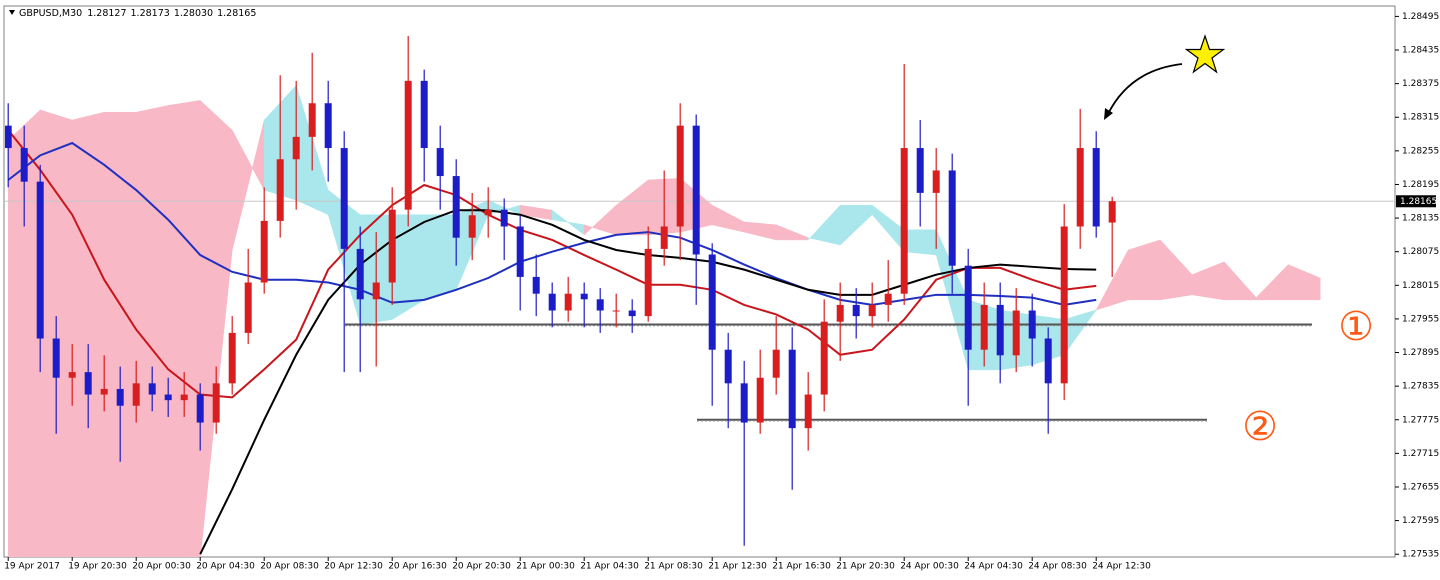 This screenshot has width=1440, height=580. I want to click on x-tick-label: 21 Apr 16:30, so click(801, 567).